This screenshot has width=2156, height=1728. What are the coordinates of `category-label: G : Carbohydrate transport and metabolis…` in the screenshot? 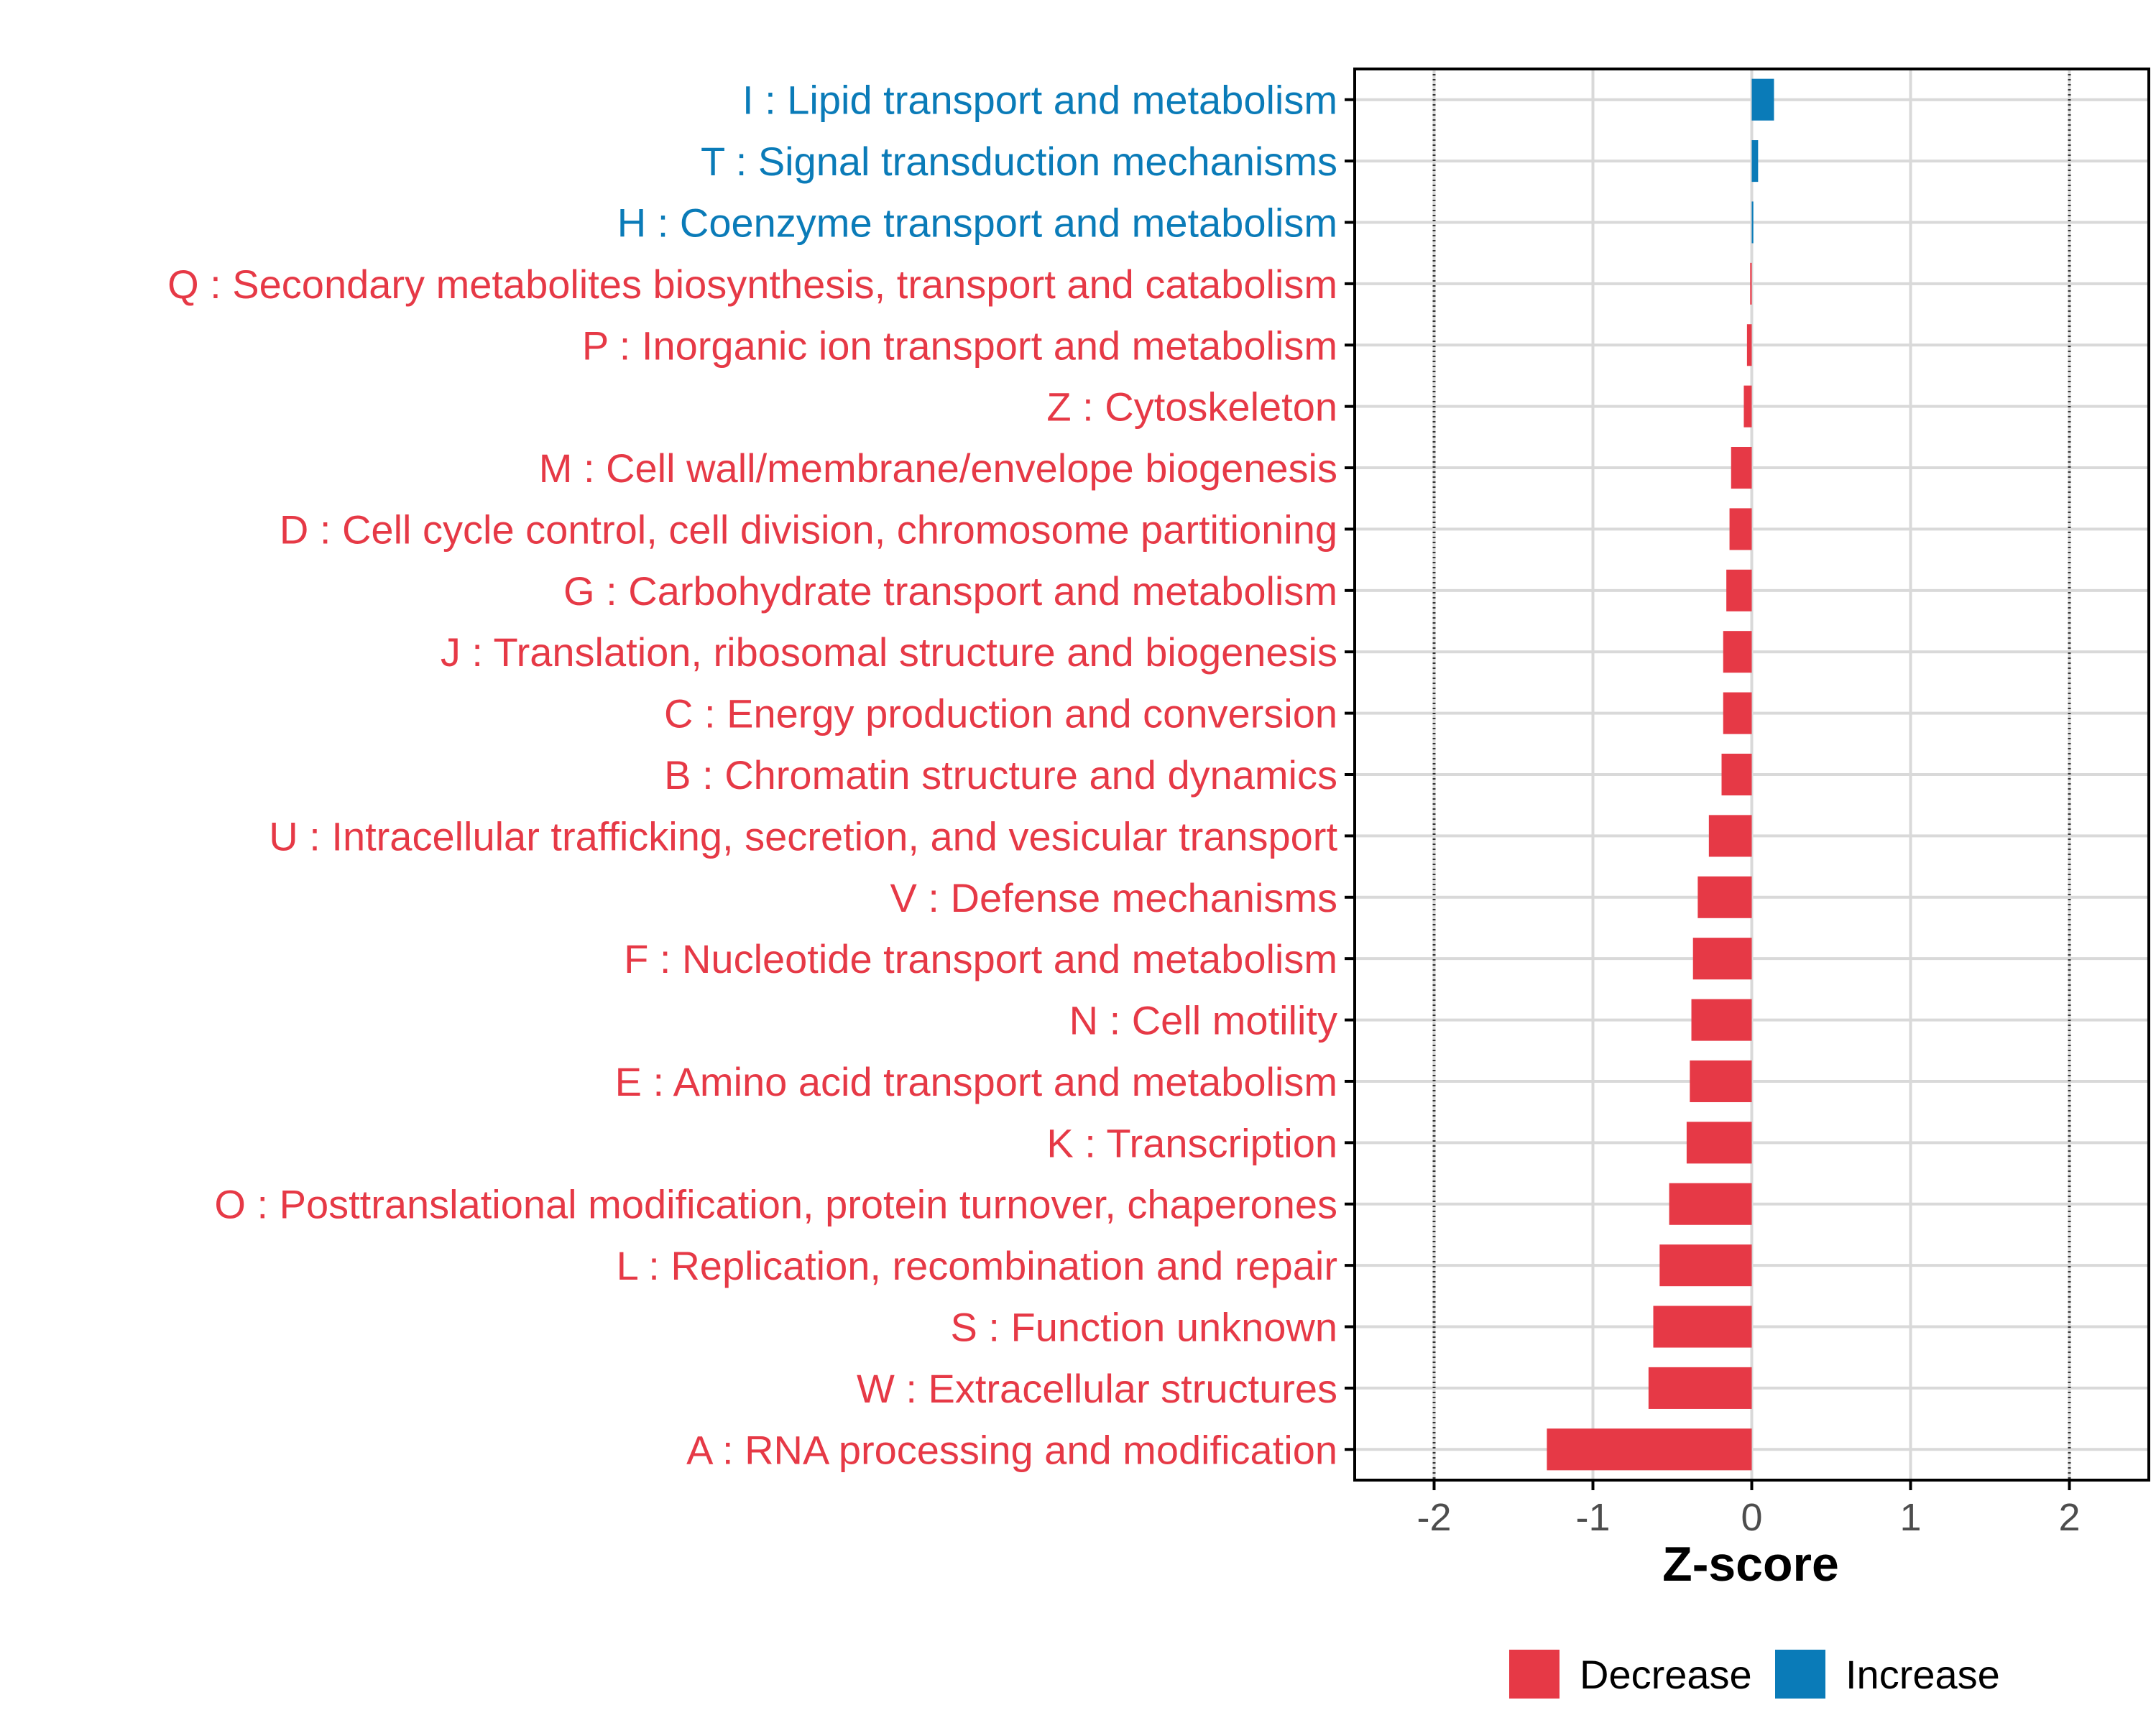 It's located at (950, 591).